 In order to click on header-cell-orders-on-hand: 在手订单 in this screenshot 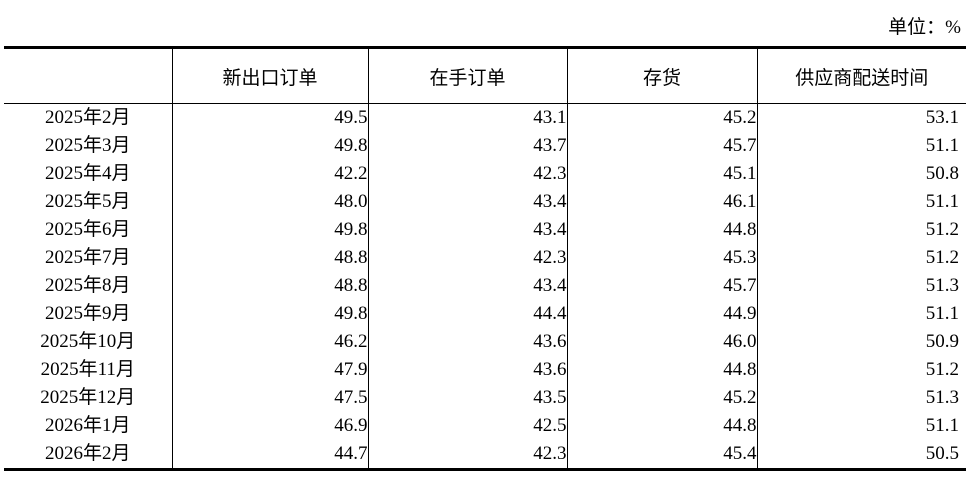, I will do `click(467, 75)`.